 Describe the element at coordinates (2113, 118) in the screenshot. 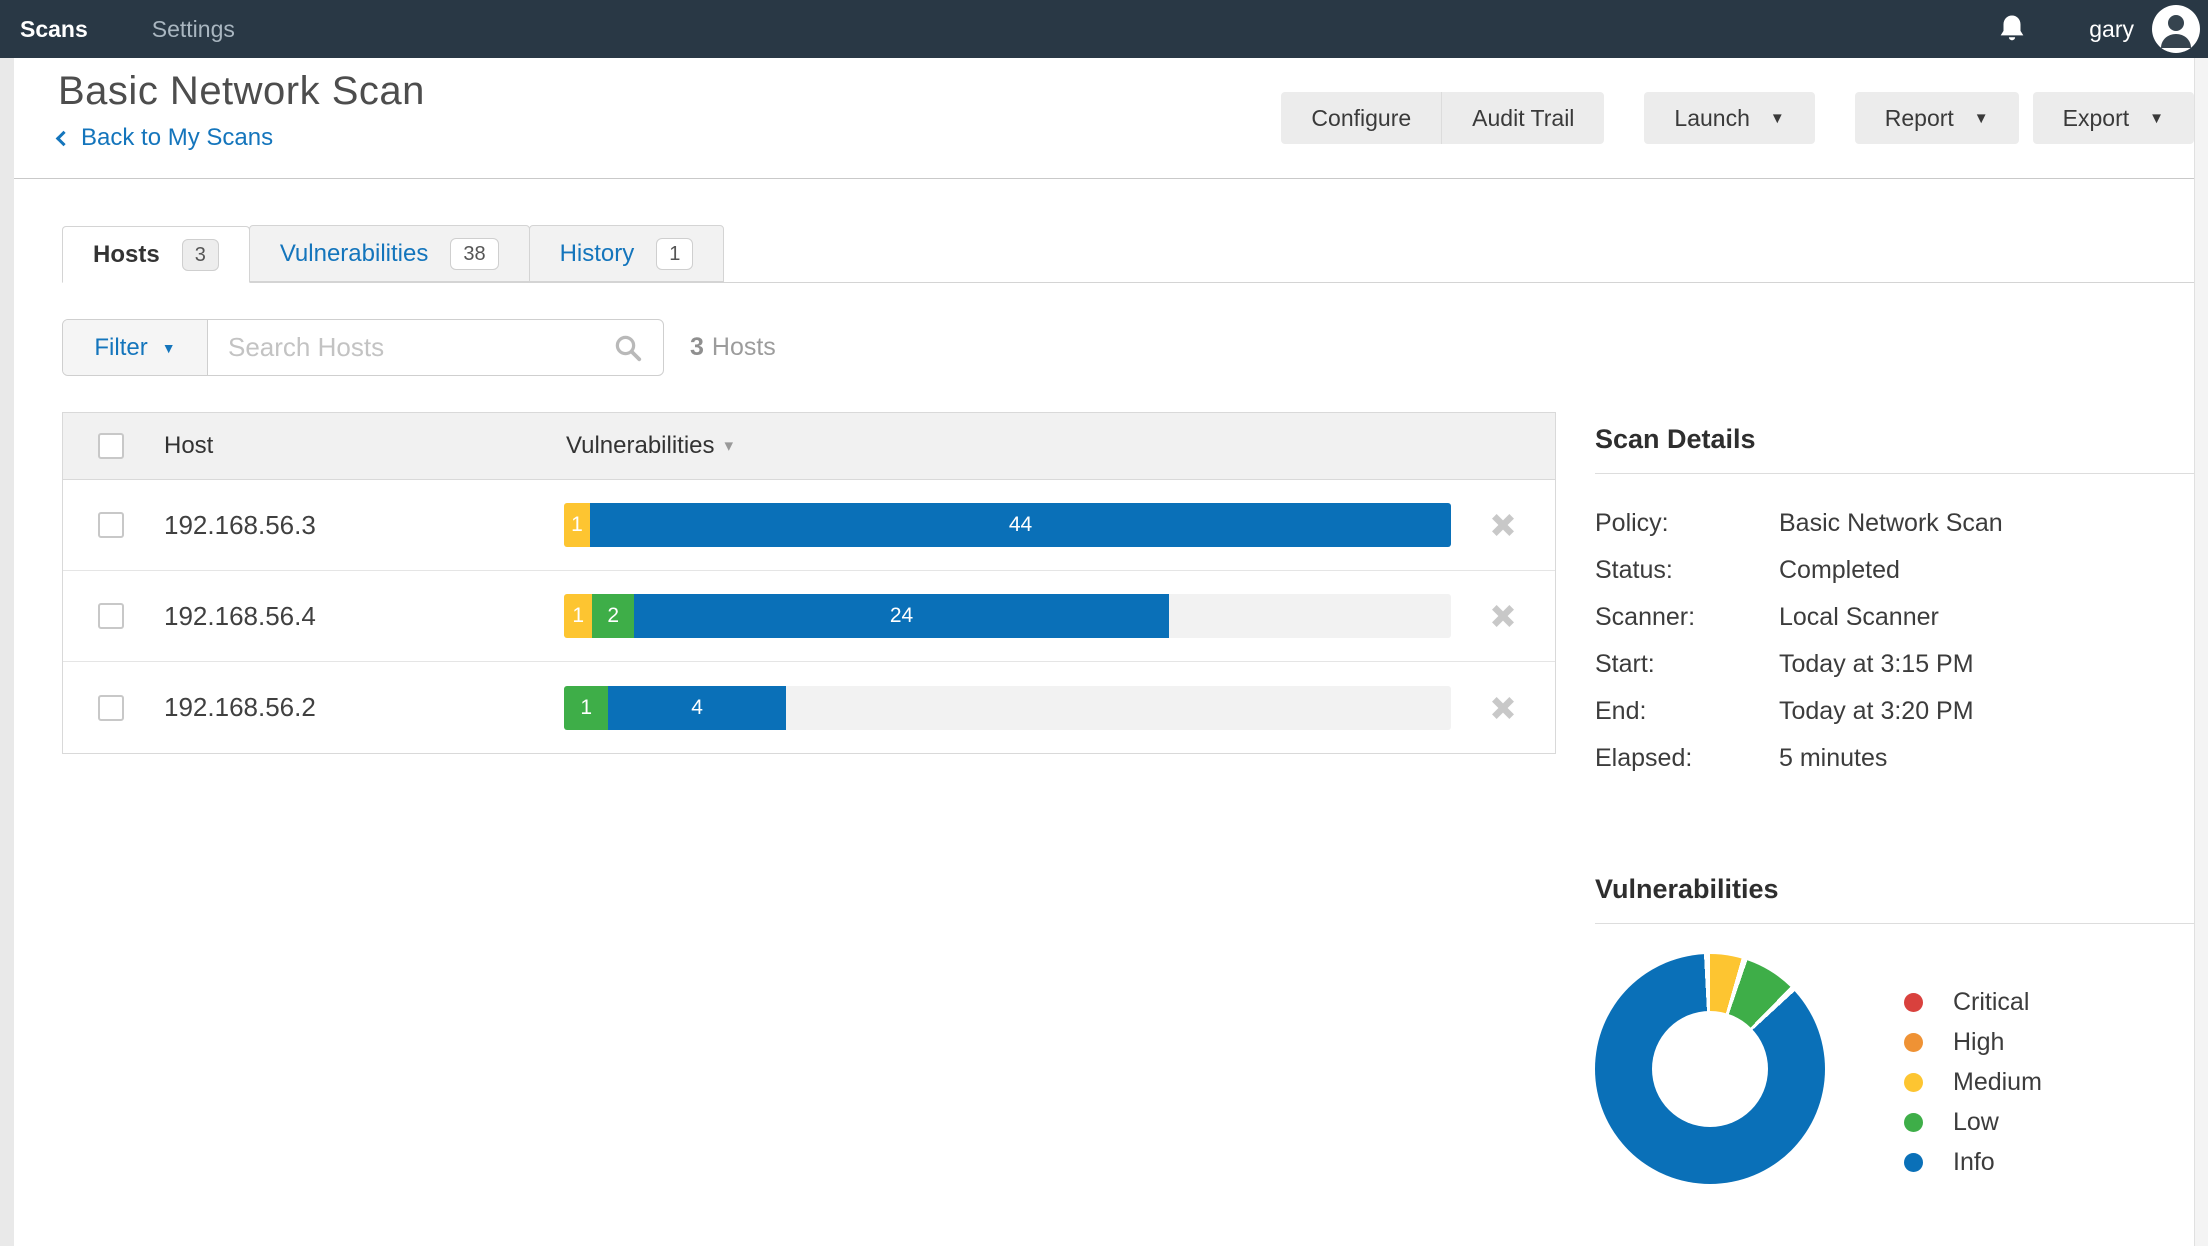

I see `export-button: Export ▼` at that location.